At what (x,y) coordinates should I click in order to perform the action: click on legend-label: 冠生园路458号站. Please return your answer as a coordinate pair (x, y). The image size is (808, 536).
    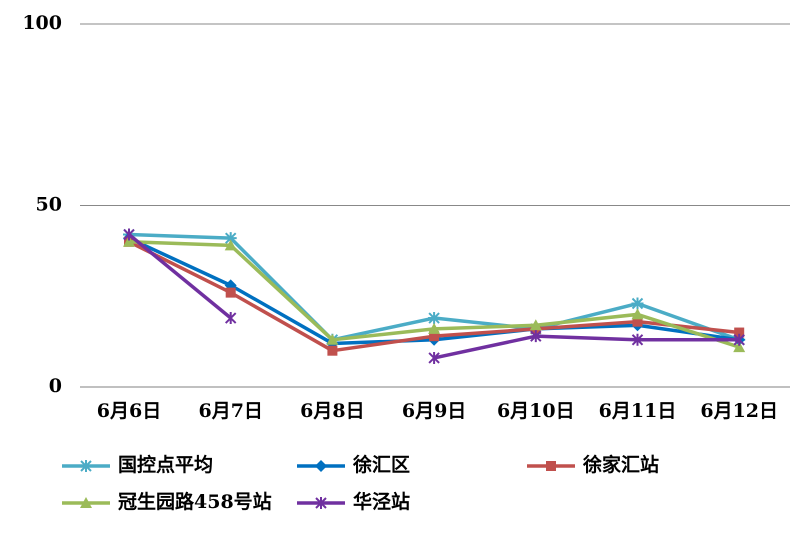
    Looking at the image, I should click on (195, 501).